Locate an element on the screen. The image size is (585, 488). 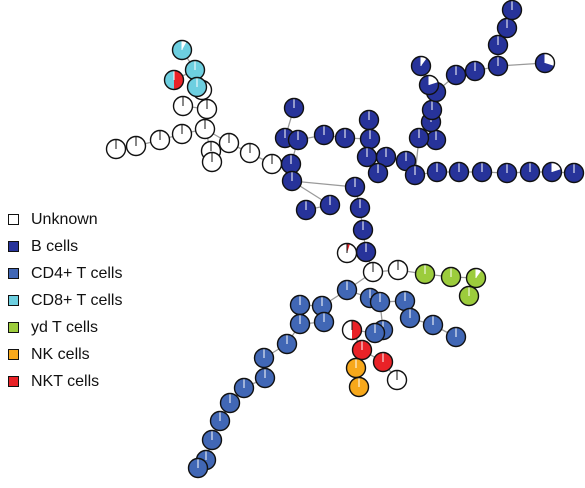
legend-item-unknown: Unknown is located at coordinates (65, 219).